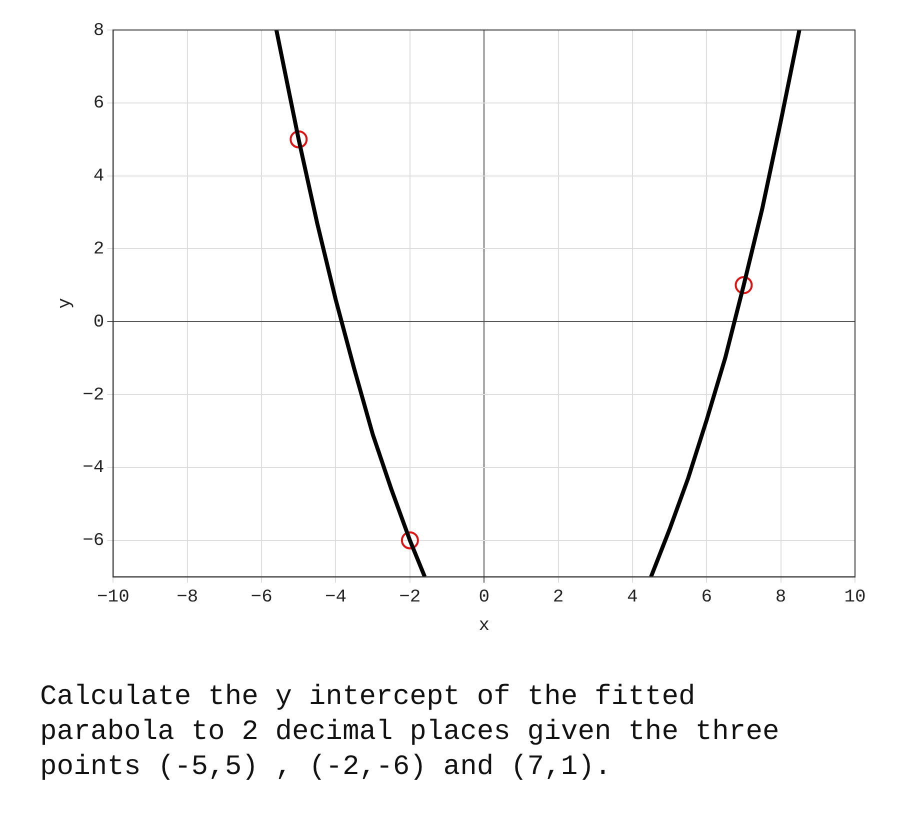 The width and height of the screenshot is (900, 825). What do you see at coordinates (66, 303) in the screenshot?
I see `y-axis-title: y` at bounding box center [66, 303].